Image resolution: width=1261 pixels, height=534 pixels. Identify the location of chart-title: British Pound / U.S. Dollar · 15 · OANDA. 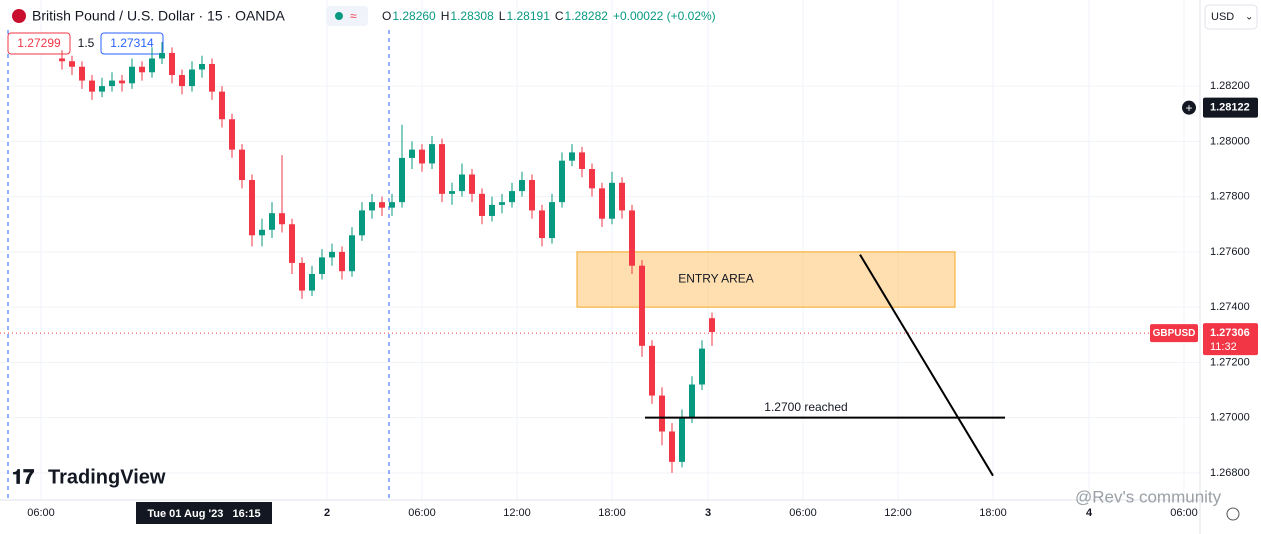
(159, 16).